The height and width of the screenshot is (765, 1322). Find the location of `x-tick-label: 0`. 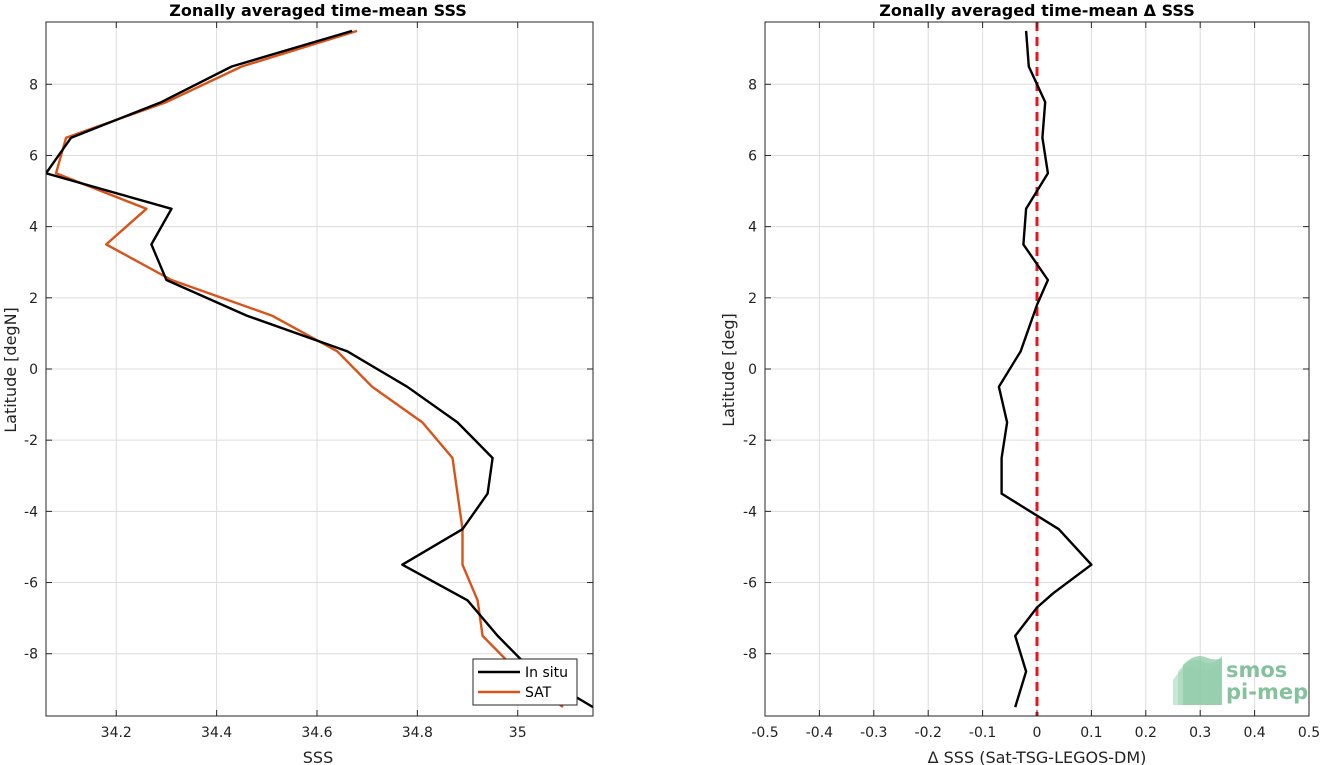

x-tick-label: 0 is located at coordinates (1037, 733).